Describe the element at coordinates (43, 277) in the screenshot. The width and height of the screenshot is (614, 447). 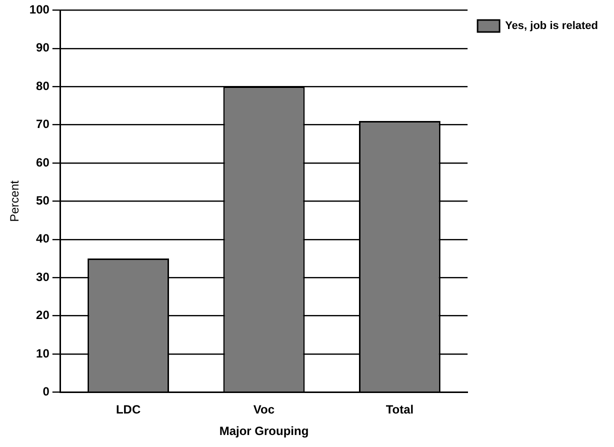
I see `y-tick-label: 30` at that location.